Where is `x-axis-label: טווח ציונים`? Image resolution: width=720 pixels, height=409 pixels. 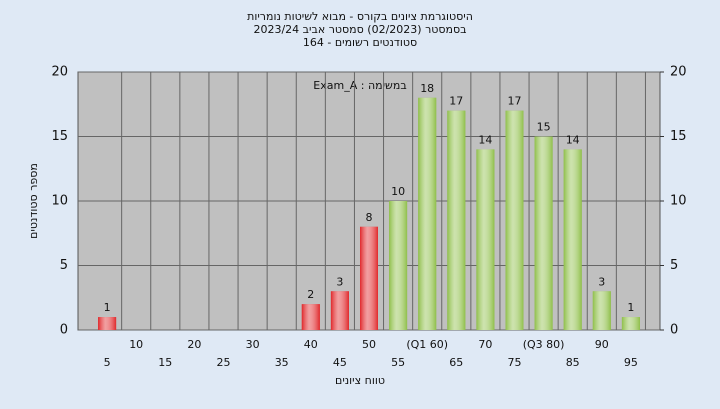 x-axis-label: טווח ציונים is located at coordinates (360, 380).